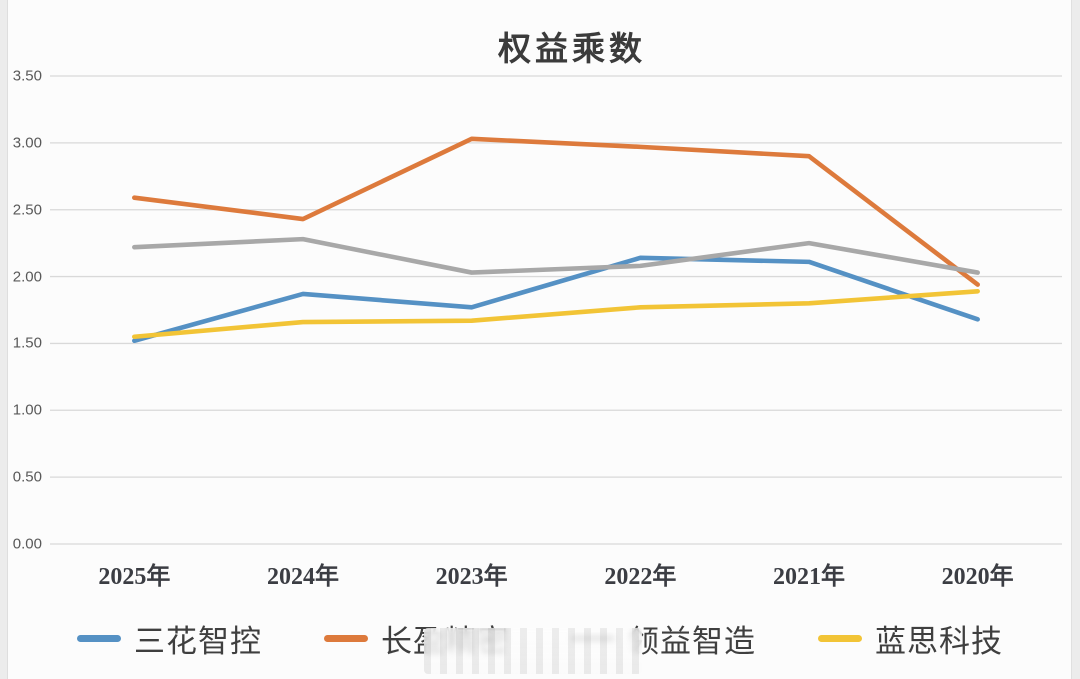 Image resolution: width=1080 pixels, height=679 pixels. Describe the element at coordinates (27, 277) in the screenshot. I see `y-tick-label: 2.00` at that location.